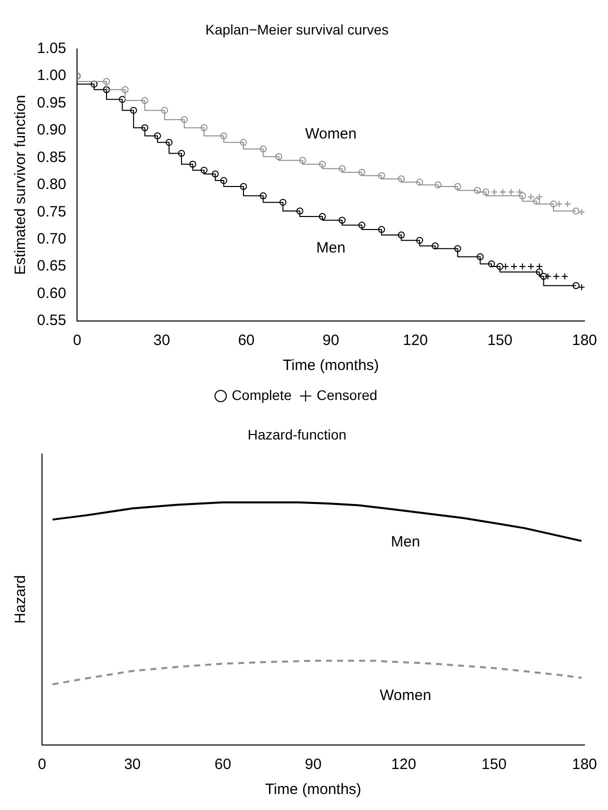  Describe the element at coordinates (297, 29) in the screenshot. I see `chart-title: Kaplan−Meier survival curves` at that location.